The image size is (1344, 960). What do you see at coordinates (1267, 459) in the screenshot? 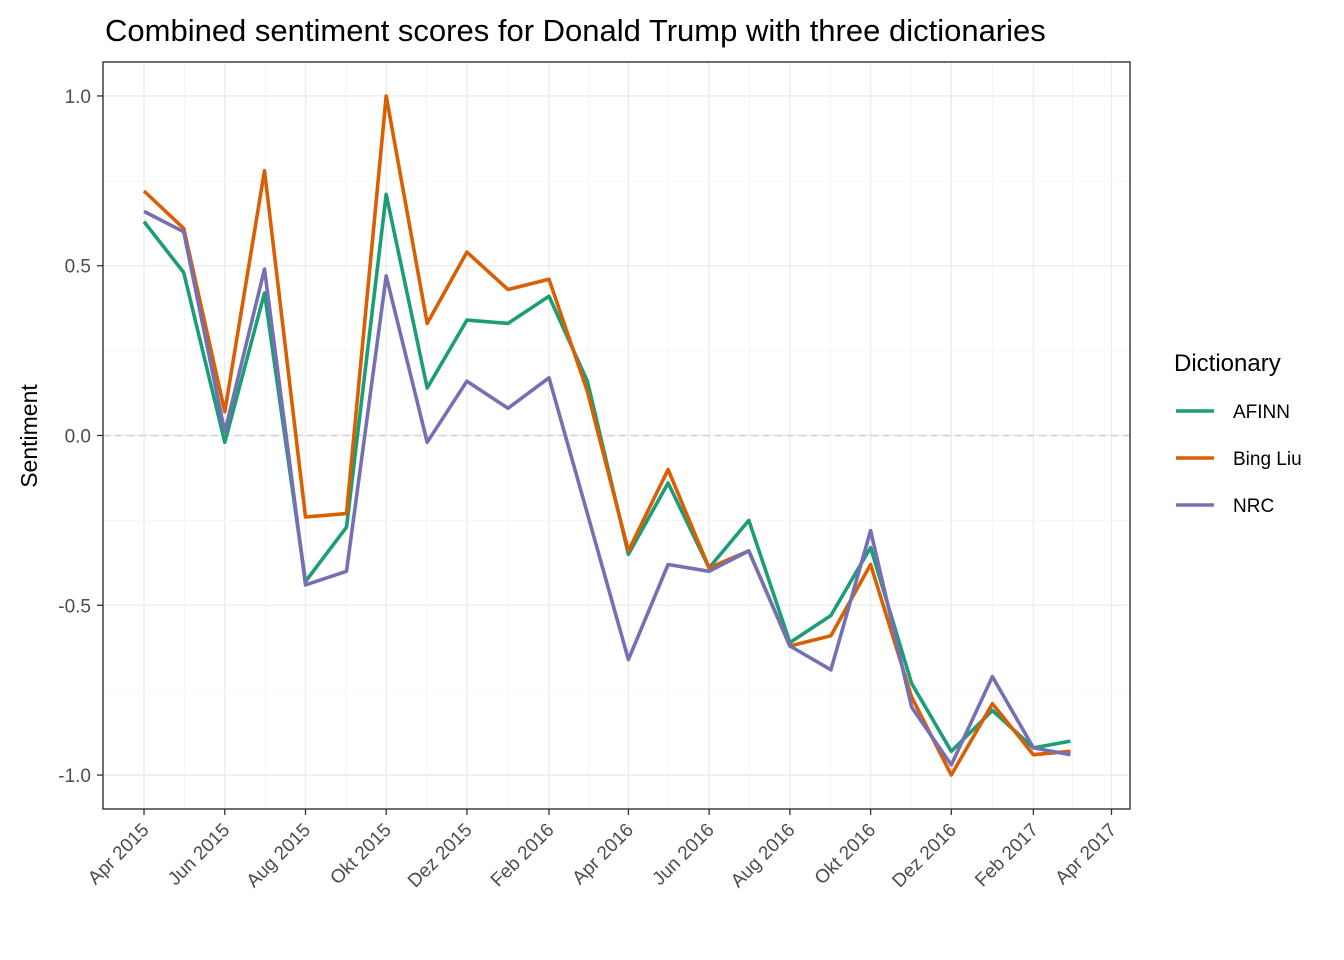
I see `legend-label: Bing Liu` at bounding box center [1267, 459].